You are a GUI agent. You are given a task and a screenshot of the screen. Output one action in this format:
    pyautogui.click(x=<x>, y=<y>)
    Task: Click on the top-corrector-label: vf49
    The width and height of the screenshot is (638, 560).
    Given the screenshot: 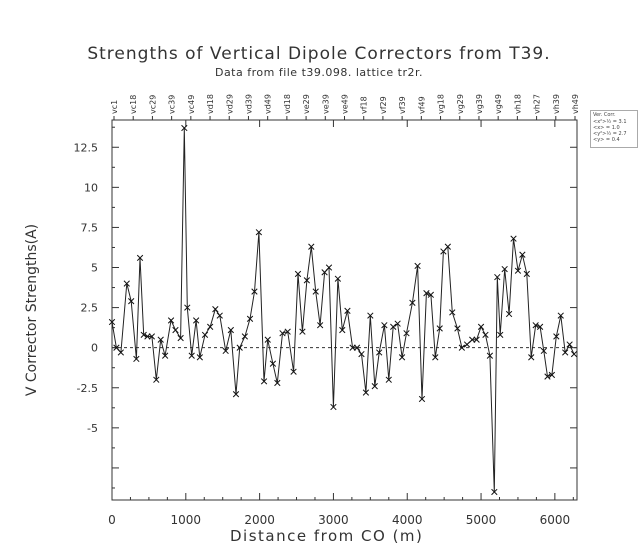 What is the action you would take?
    pyautogui.click(x=421, y=105)
    